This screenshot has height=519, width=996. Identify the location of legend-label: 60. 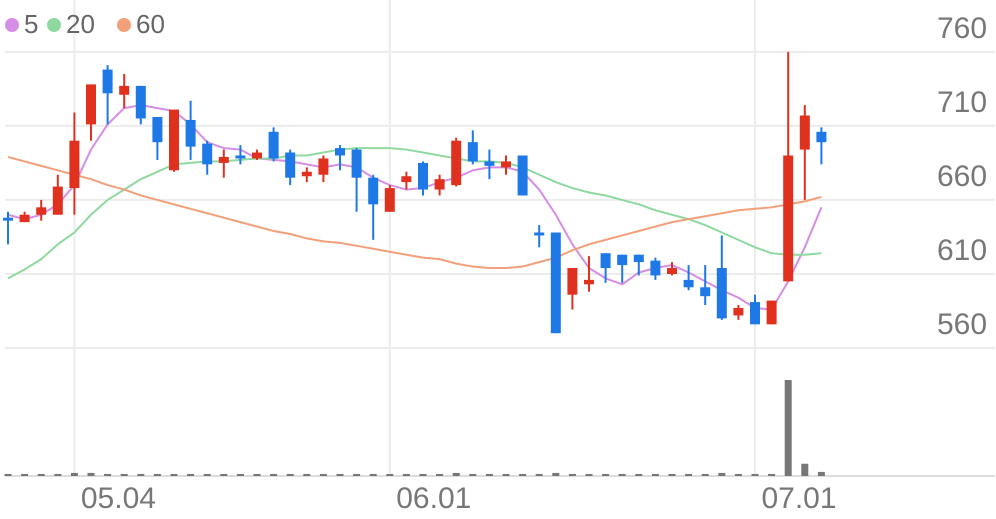
(150, 24).